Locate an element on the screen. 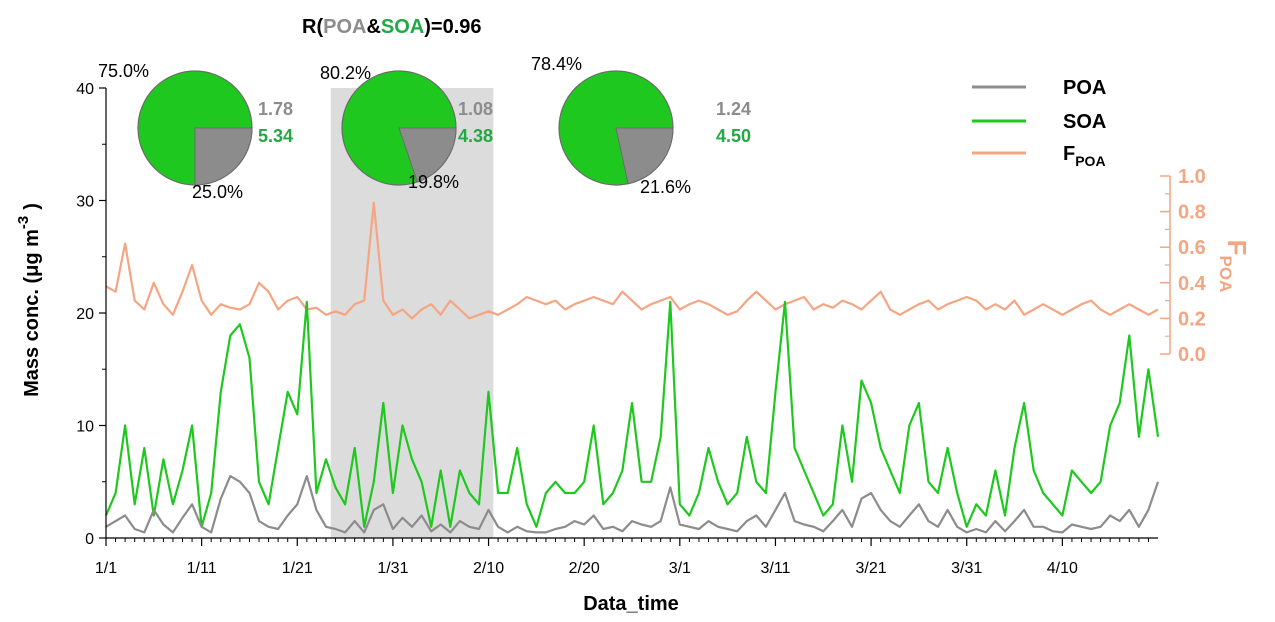 The width and height of the screenshot is (1275, 622). legend-poa-label: POA is located at coordinates (1084, 88).